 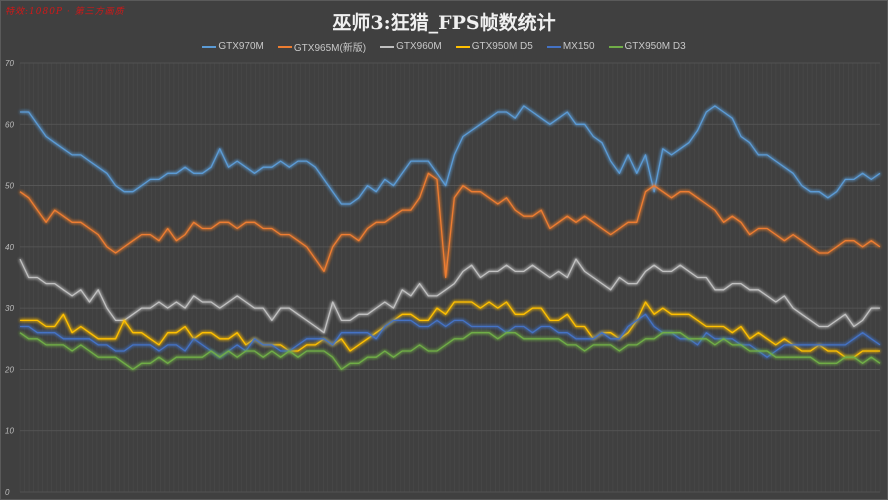 What do you see at coordinates (9, 186) in the screenshot?
I see `svg-text: 50` at bounding box center [9, 186].